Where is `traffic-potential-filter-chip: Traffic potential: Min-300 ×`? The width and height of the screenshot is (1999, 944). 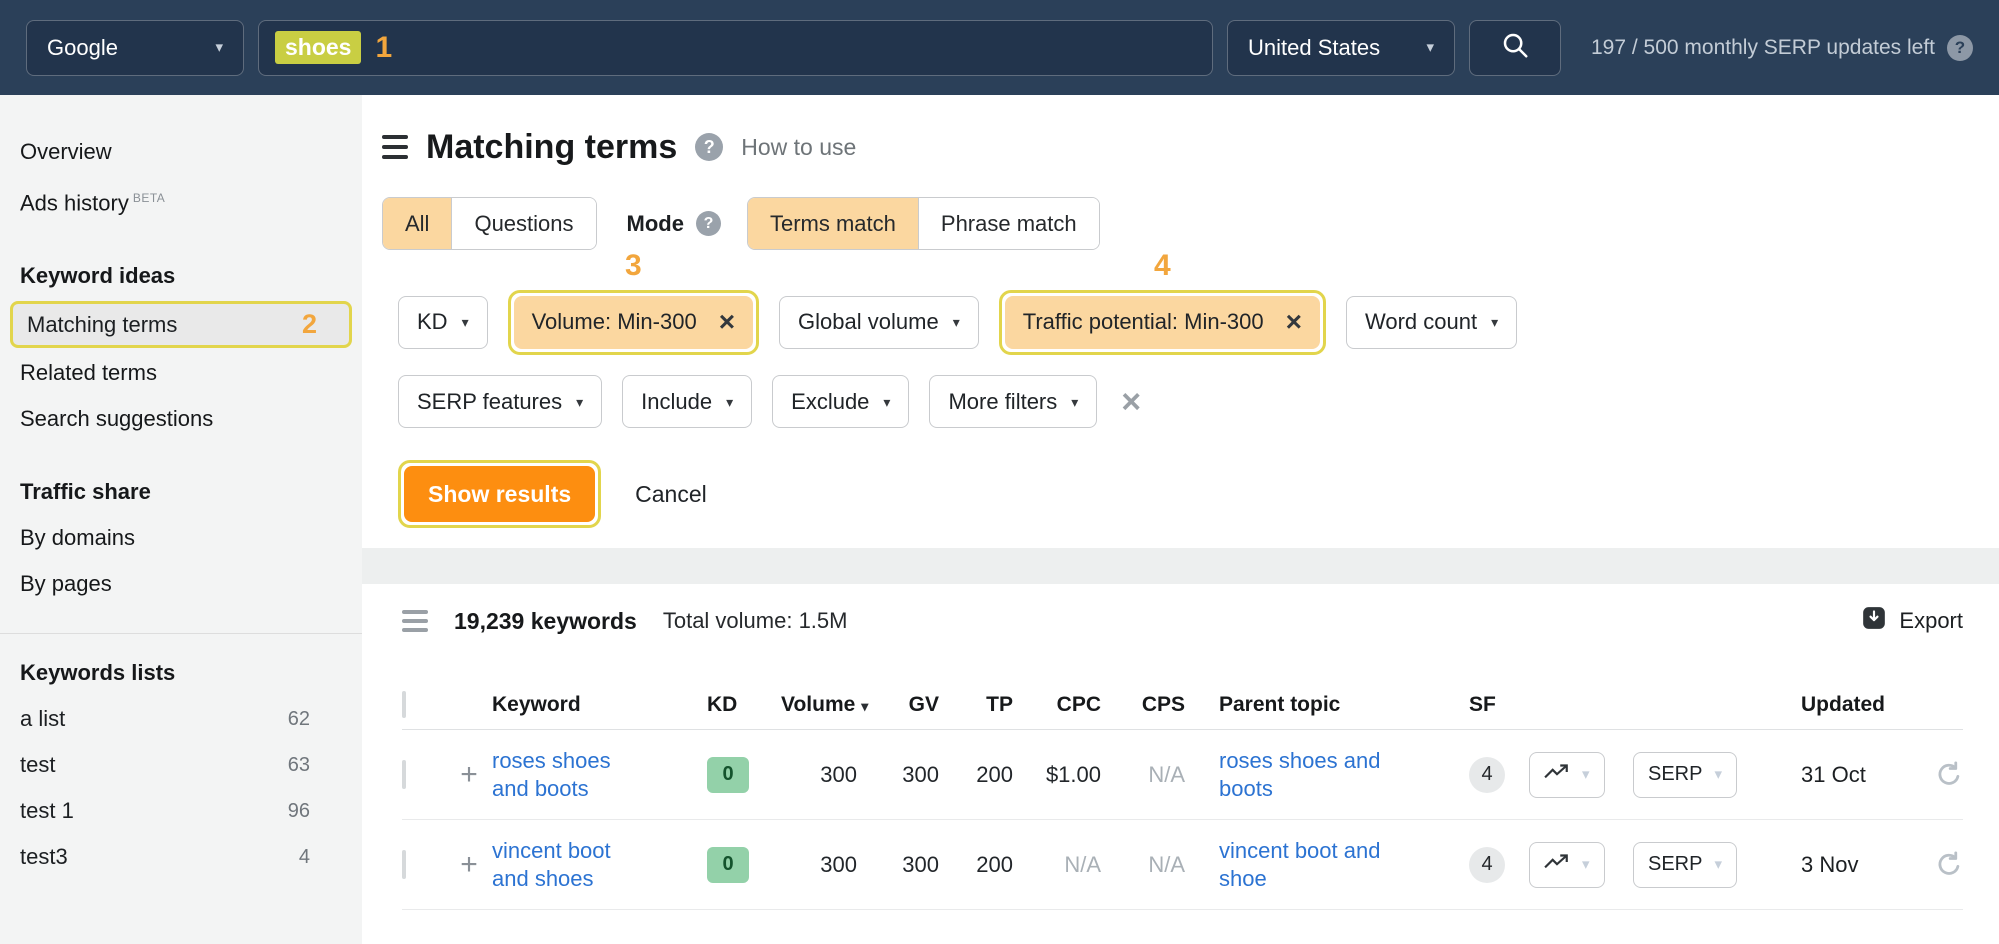
traffic-potential-filter-chip: Traffic potential: Min-300 × is located at coordinates (1162, 322).